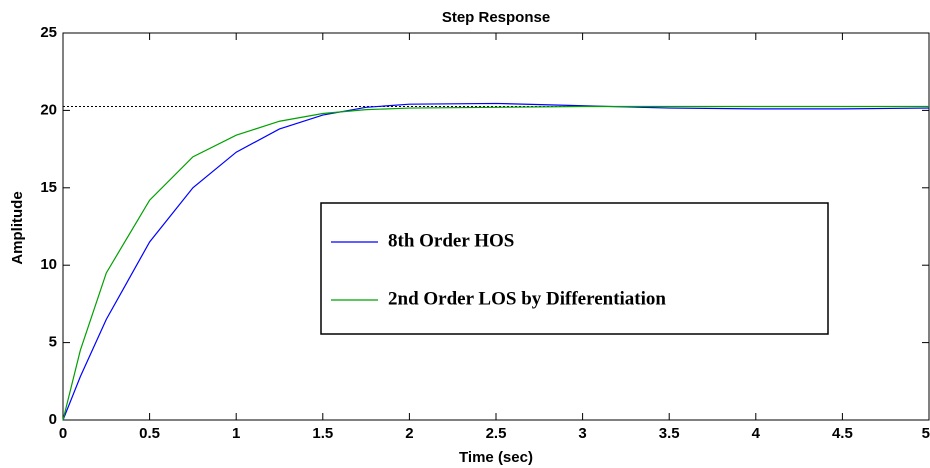 The height and width of the screenshot is (468, 930). Describe the element at coordinates (527, 298) in the screenshot. I see `legend-label: 2nd Order LOS by Differentiation` at that location.